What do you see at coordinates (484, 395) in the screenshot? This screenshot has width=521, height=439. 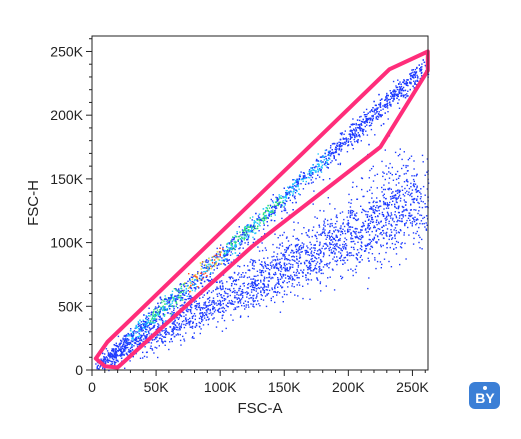 I see `license-badge: BY` at bounding box center [484, 395].